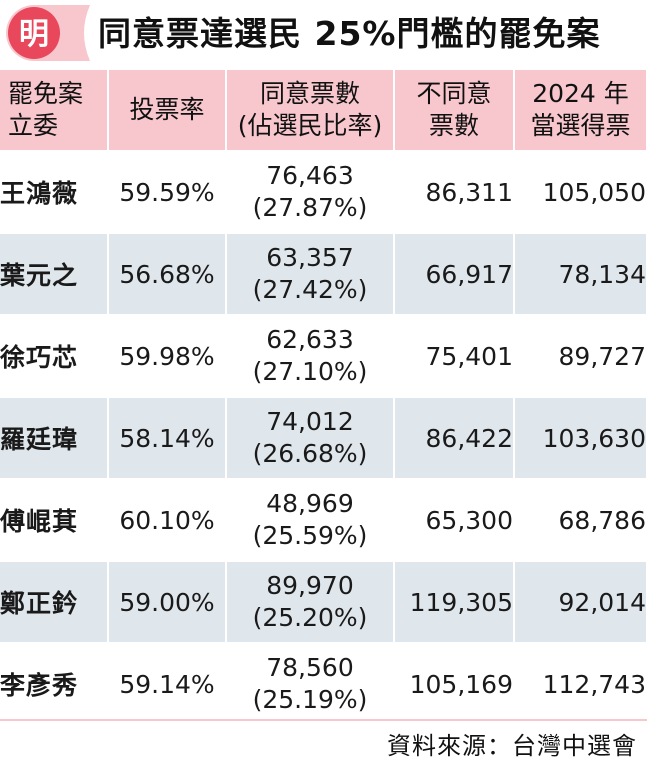  What do you see at coordinates (167, 438) in the screenshot?
I see `turnout-cell: 58.14%` at bounding box center [167, 438].